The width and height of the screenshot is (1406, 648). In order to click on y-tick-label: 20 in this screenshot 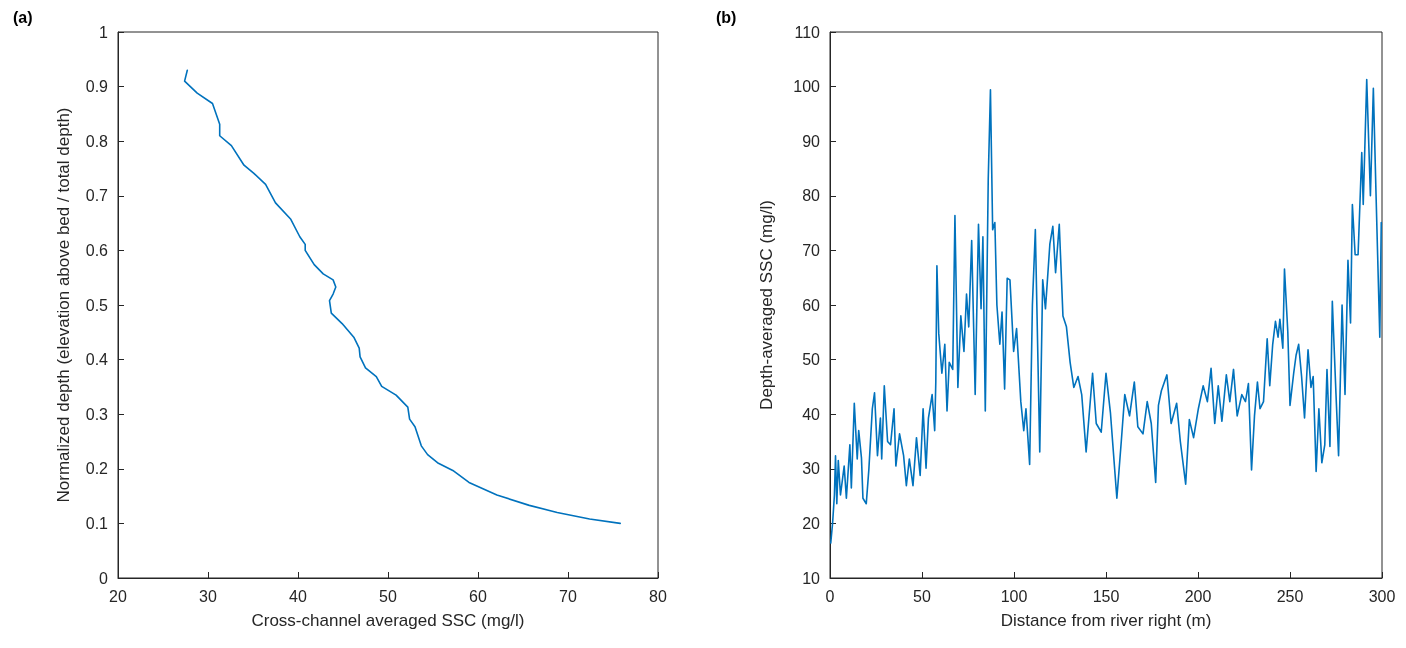, I will do `click(811, 523)`.